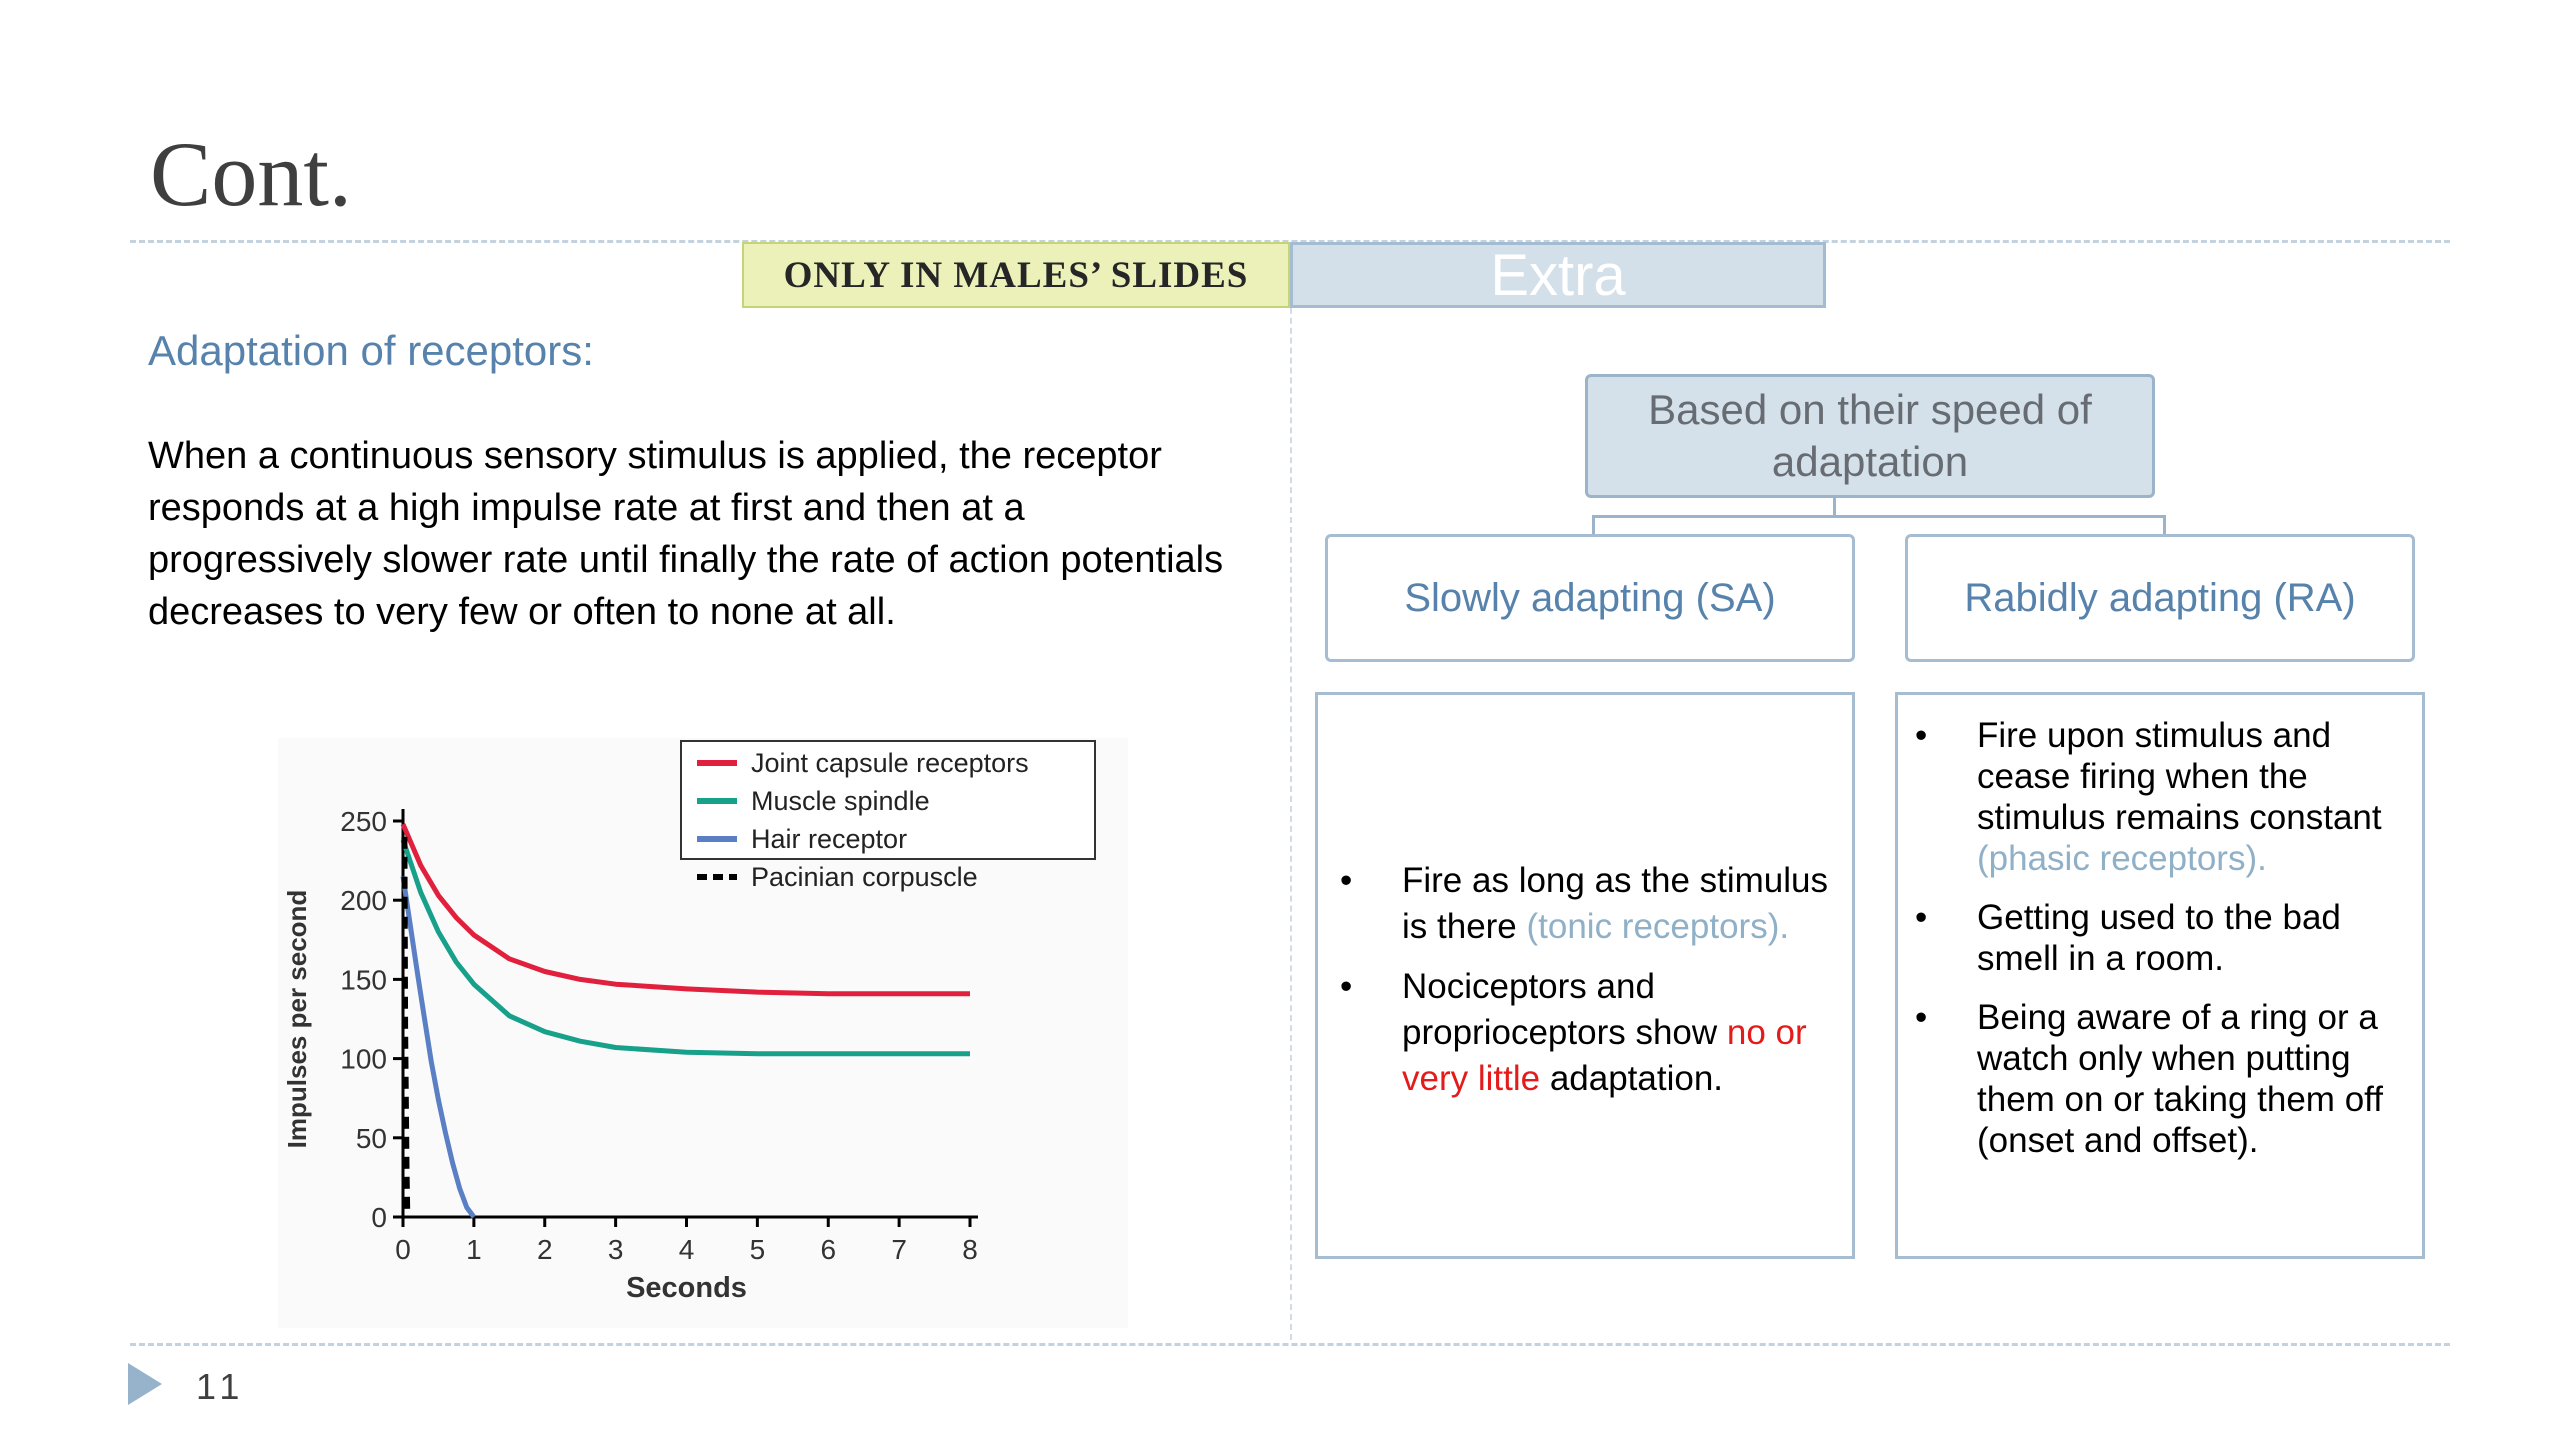 The height and width of the screenshot is (1440, 2560). I want to click on y-tick-label: 50, so click(371, 1138).